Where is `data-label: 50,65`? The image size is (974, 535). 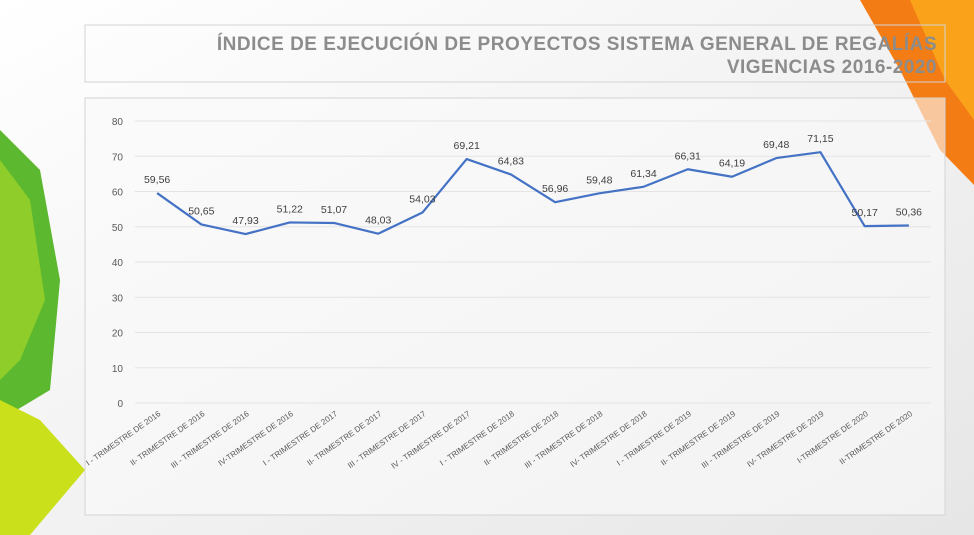 data-label: 50,65 is located at coordinates (201, 211).